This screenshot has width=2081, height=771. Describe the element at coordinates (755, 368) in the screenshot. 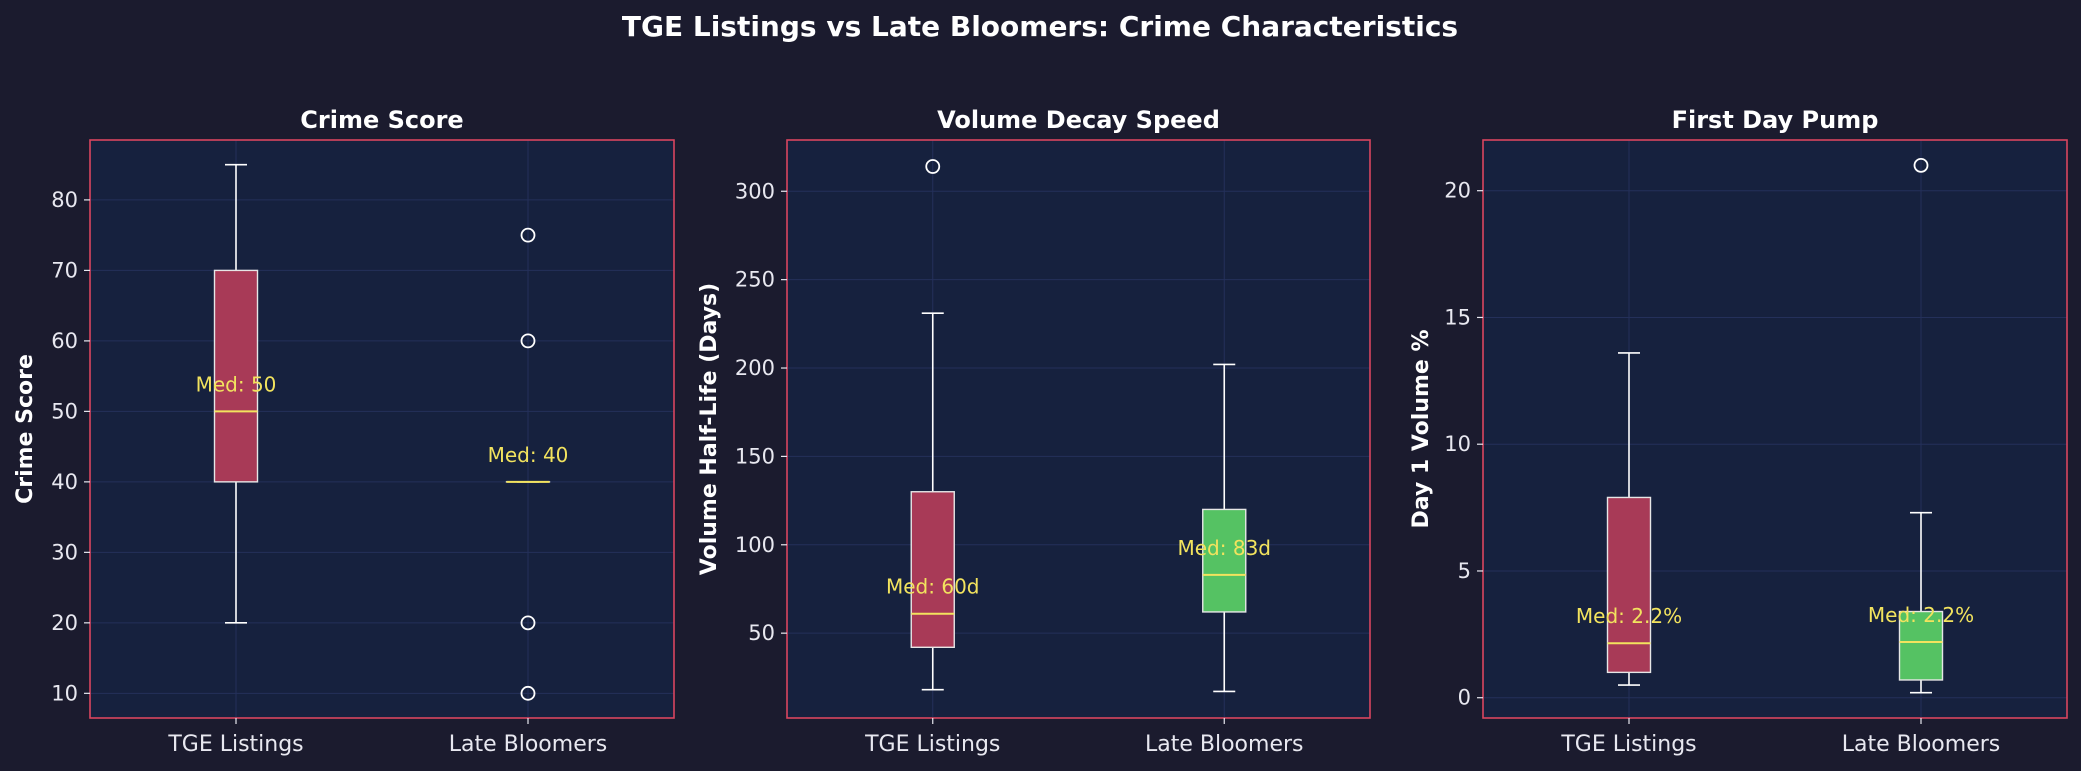

I see `y-tick-label: 200` at that location.